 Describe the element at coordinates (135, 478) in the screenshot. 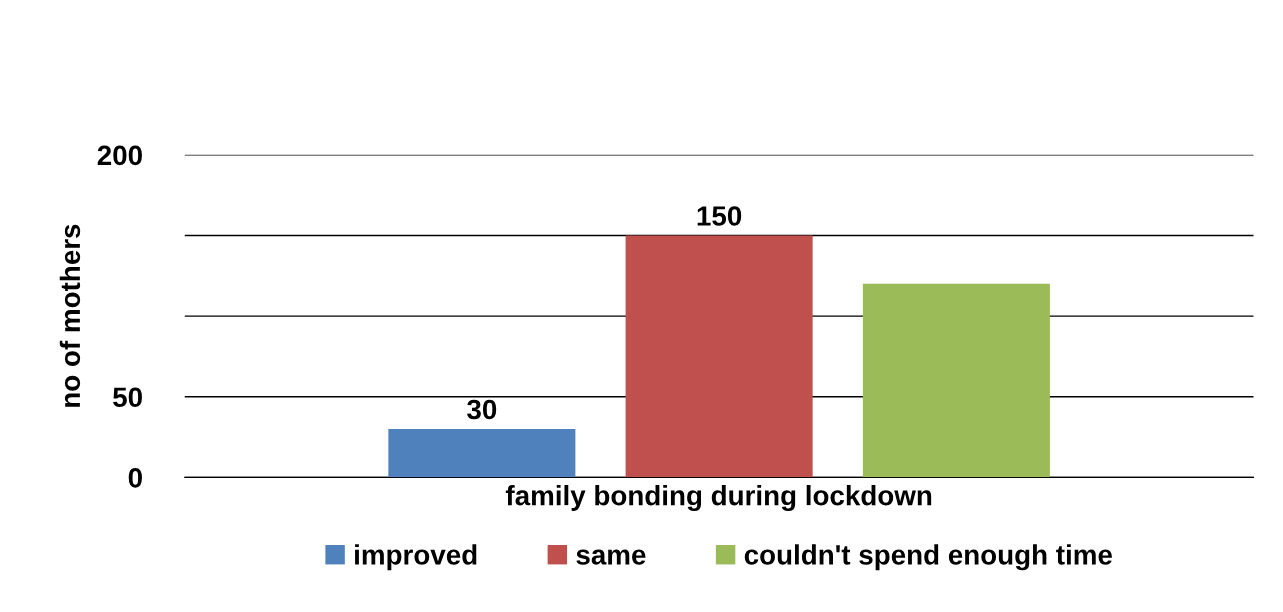

I see `y-tick-label: 0` at that location.